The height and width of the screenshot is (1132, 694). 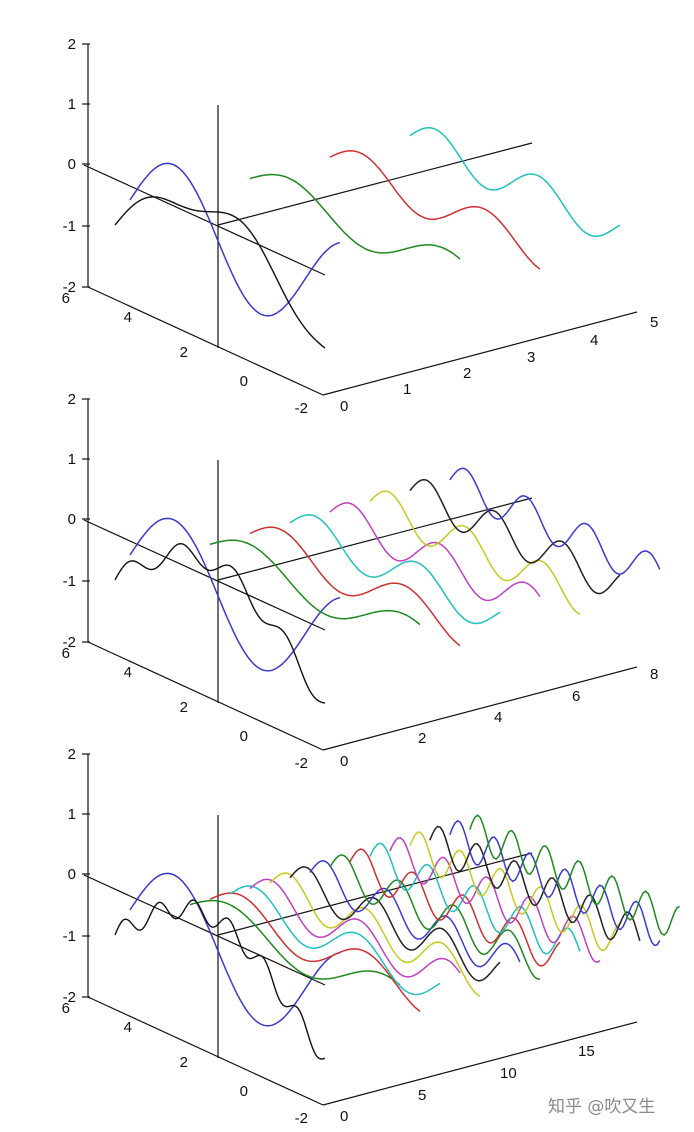 I want to click on series-12-line, so click(x=495, y=900).